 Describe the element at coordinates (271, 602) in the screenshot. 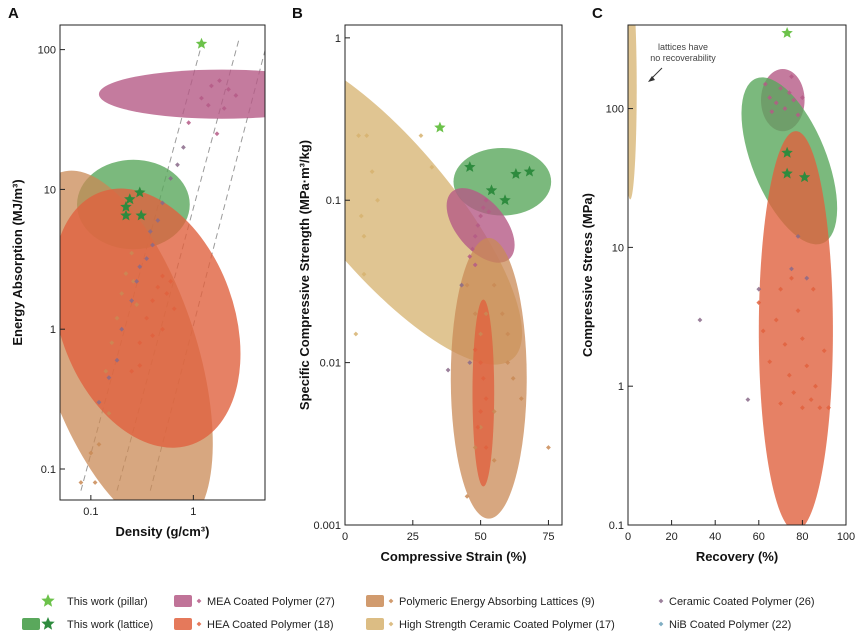

I see `legend-label-mea: MEA Coated Polymer (27)` at that location.